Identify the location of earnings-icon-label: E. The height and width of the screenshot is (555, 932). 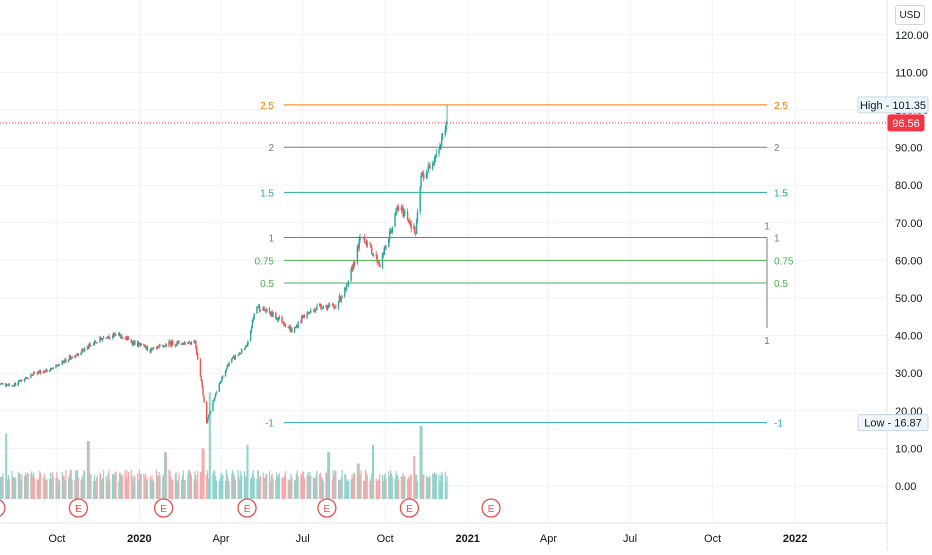
(163, 509).